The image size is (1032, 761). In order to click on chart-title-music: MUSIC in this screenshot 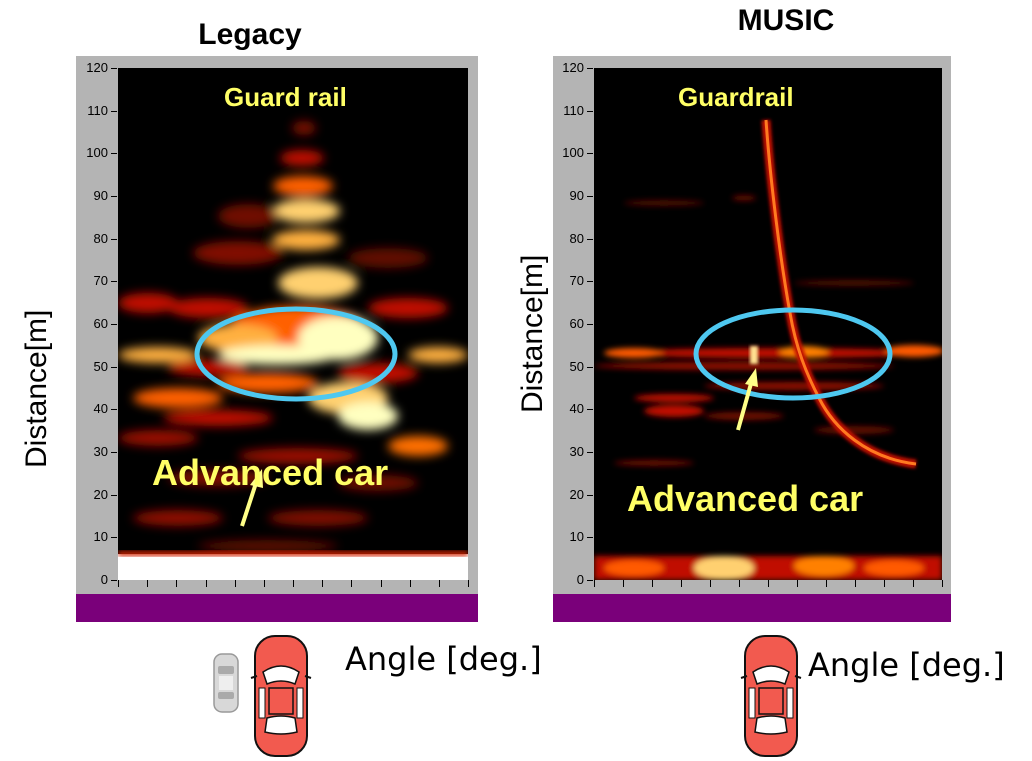, I will do `click(786, 20)`.